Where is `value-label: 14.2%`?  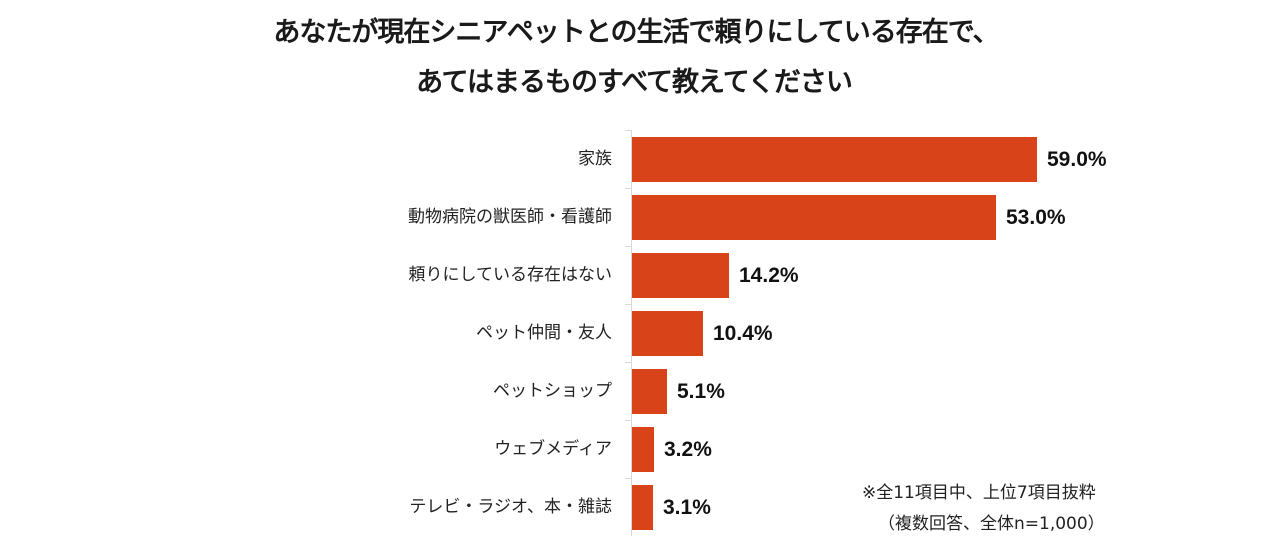 value-label: 14.2% is located at coordinates (769, 275).